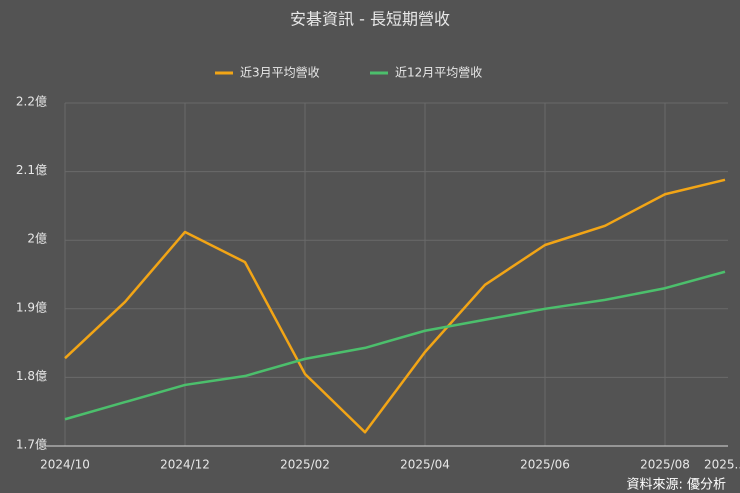 This screenshot has width=740, height=493. I want to click on x-tick-label: 2024/12, so click(185, 465).